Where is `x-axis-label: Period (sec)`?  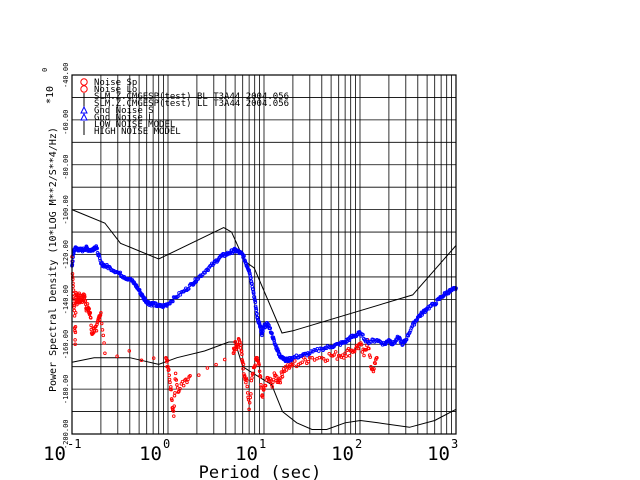
x-axis-label: Period (sec) is located at coordinates (260, 471).